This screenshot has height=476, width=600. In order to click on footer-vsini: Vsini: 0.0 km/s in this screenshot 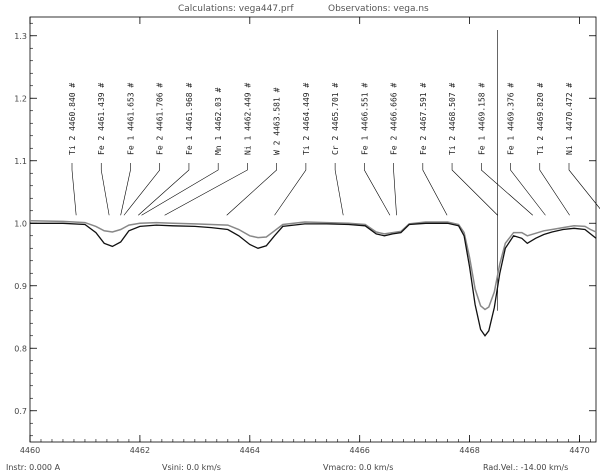, I will do `click(191, 467)`.